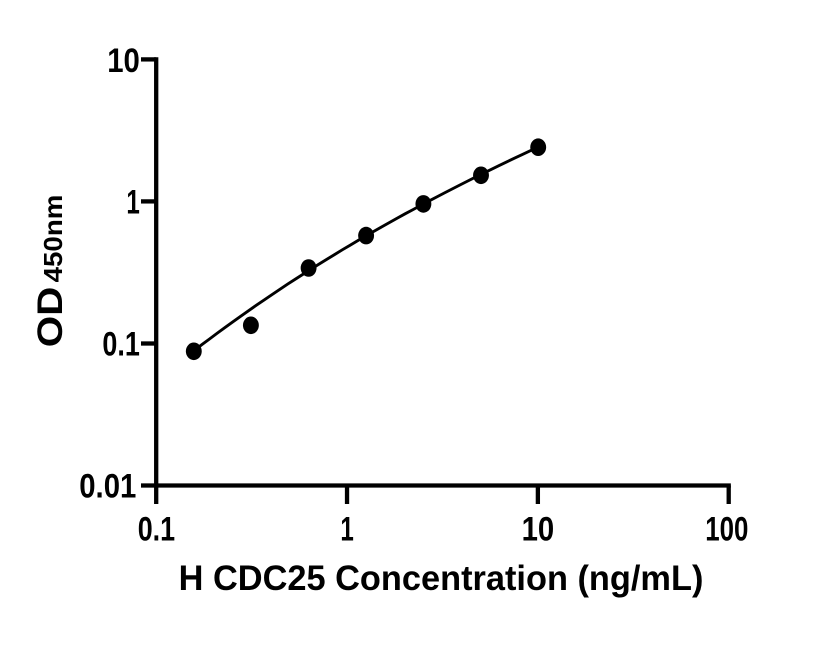 The width and height of the screenshot is (816, 645). Describe the element at coordinates (441, 579) in the screenshot. I see `svg-text: H CDC25 Concentration (ng/mL)` at that location.